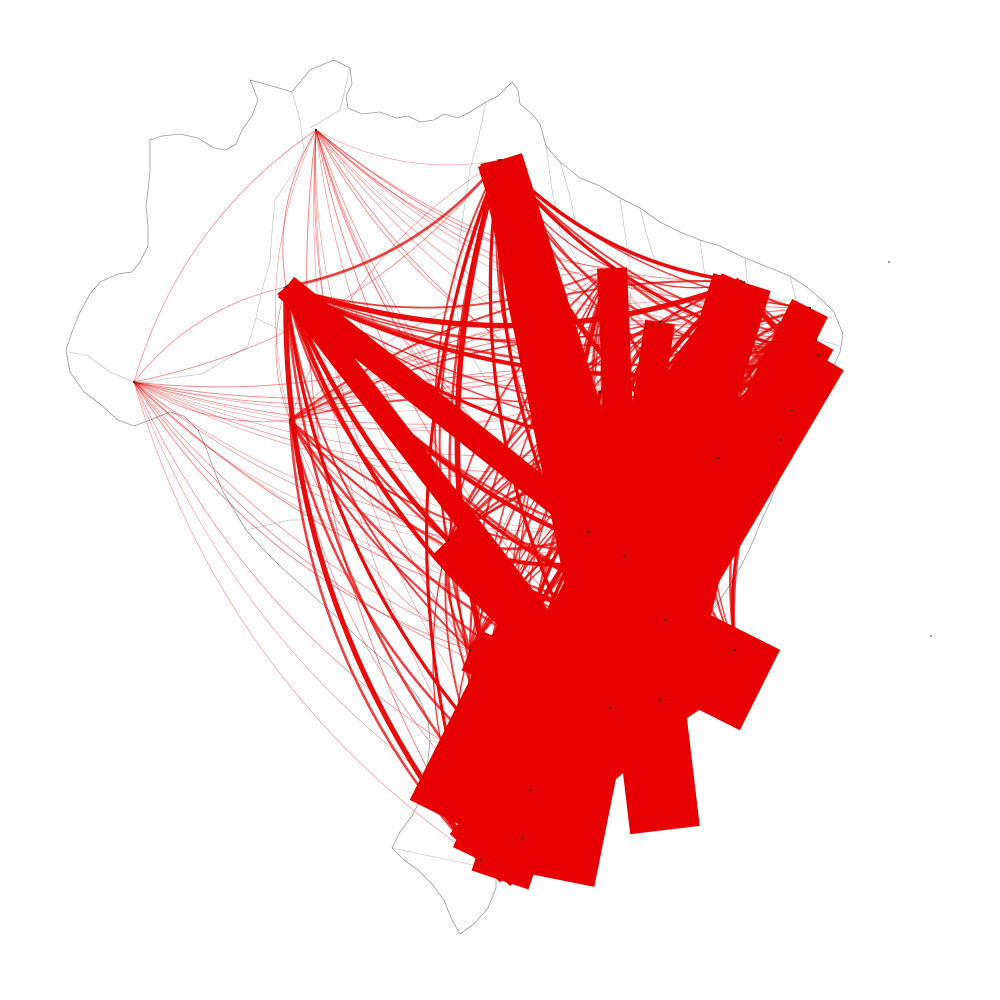  I want to click on hub-fortaleza, so click(742, 282).